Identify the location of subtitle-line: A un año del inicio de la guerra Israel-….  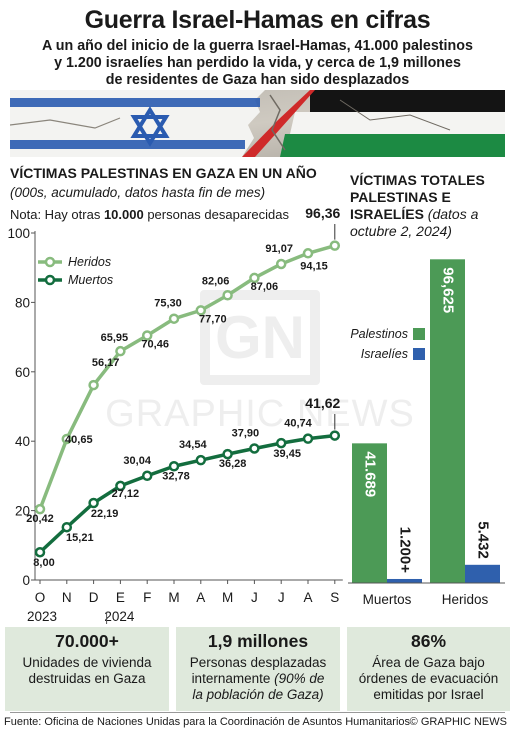
(257, 46).